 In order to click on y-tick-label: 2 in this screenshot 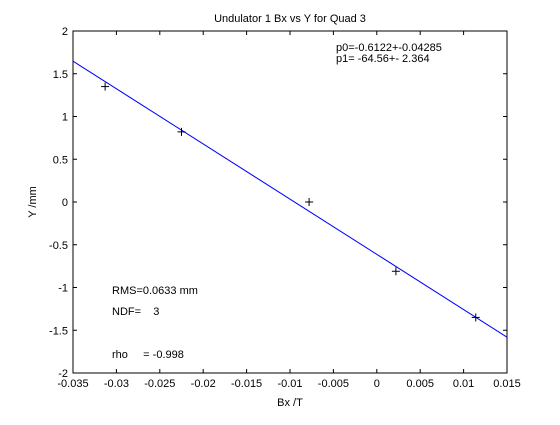, I will do `click(65, 32)`.